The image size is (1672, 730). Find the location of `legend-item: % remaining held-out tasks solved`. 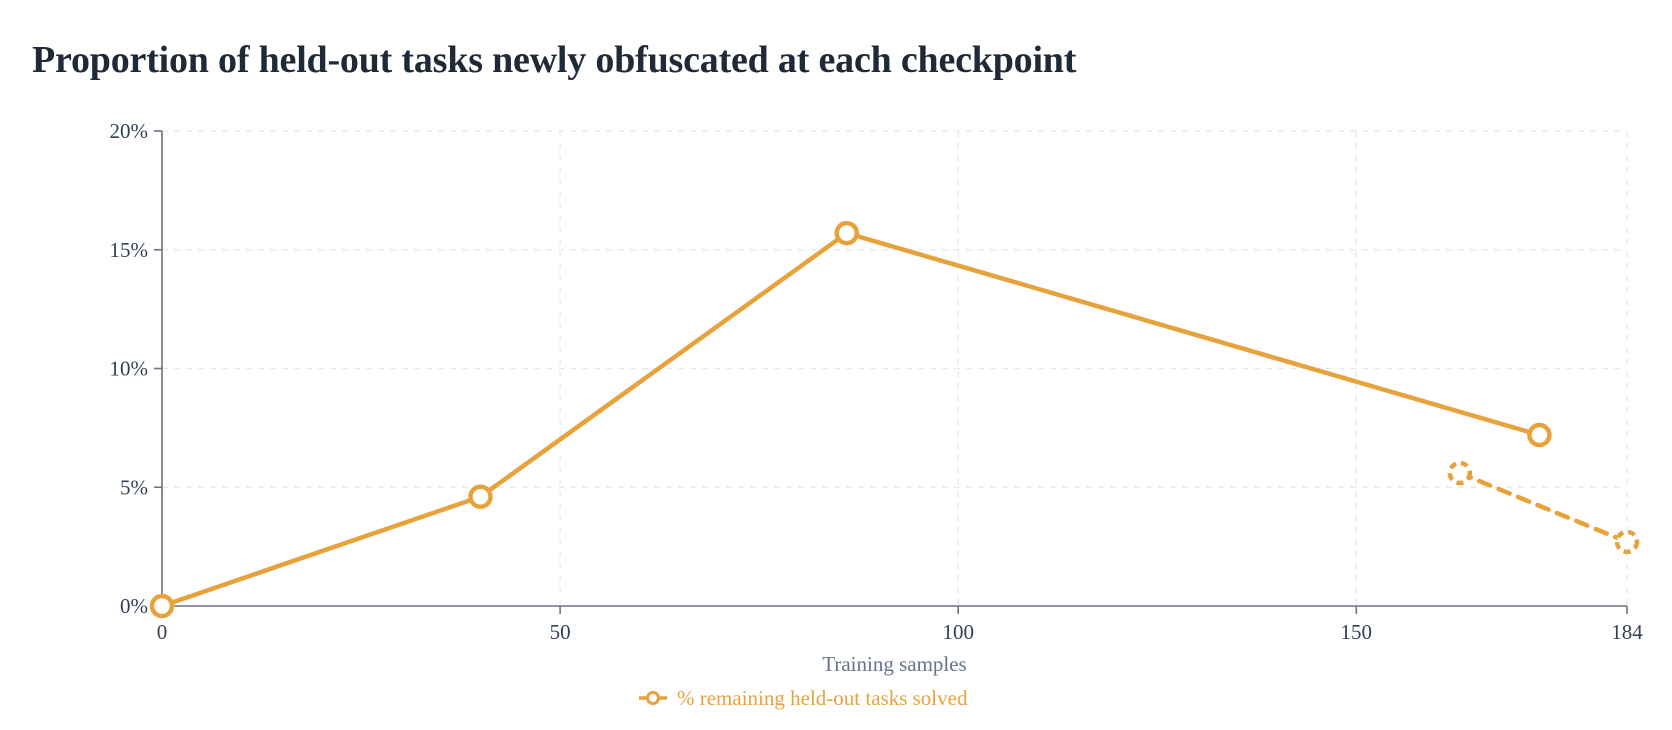

legend-item: % remaining held-out tasks solved is located at coordinates (803, 698).